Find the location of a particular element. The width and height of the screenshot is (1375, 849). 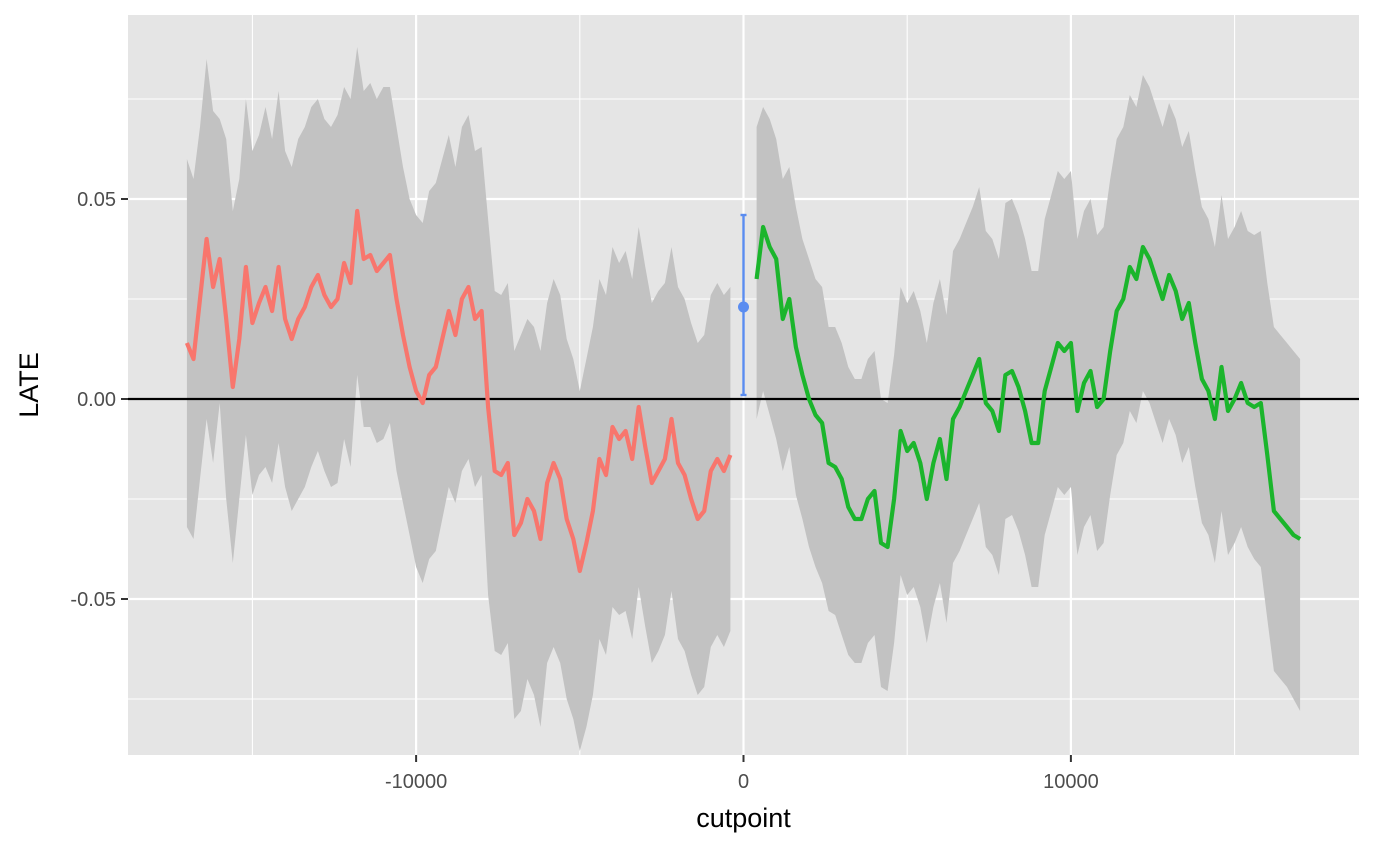

x-axis-title: cutpoint is located at coordinates (743, 818).